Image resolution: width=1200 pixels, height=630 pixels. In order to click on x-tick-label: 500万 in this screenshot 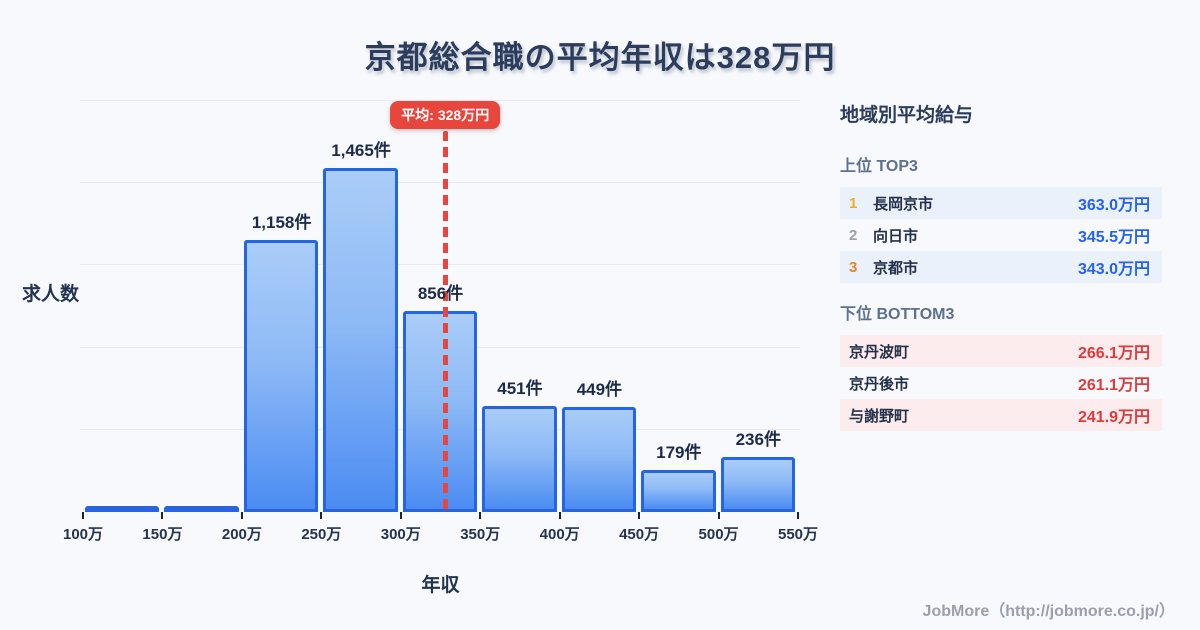, I will do `click(718, 534)`.